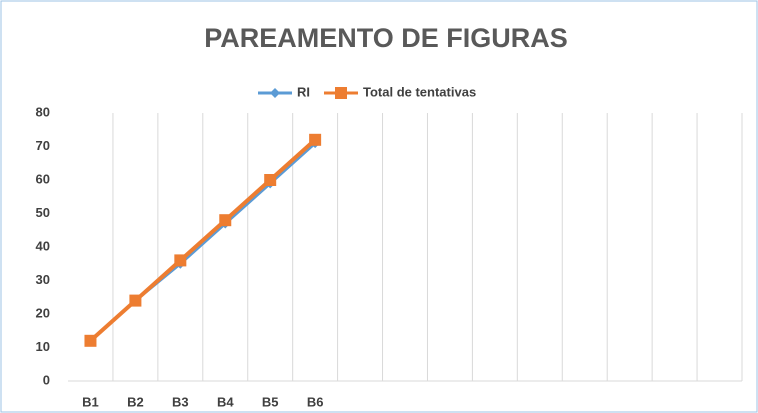  Describe the element at coordinates (419, 91) in the screenshot. I see `legend-label: Total de tentativas` at that location.